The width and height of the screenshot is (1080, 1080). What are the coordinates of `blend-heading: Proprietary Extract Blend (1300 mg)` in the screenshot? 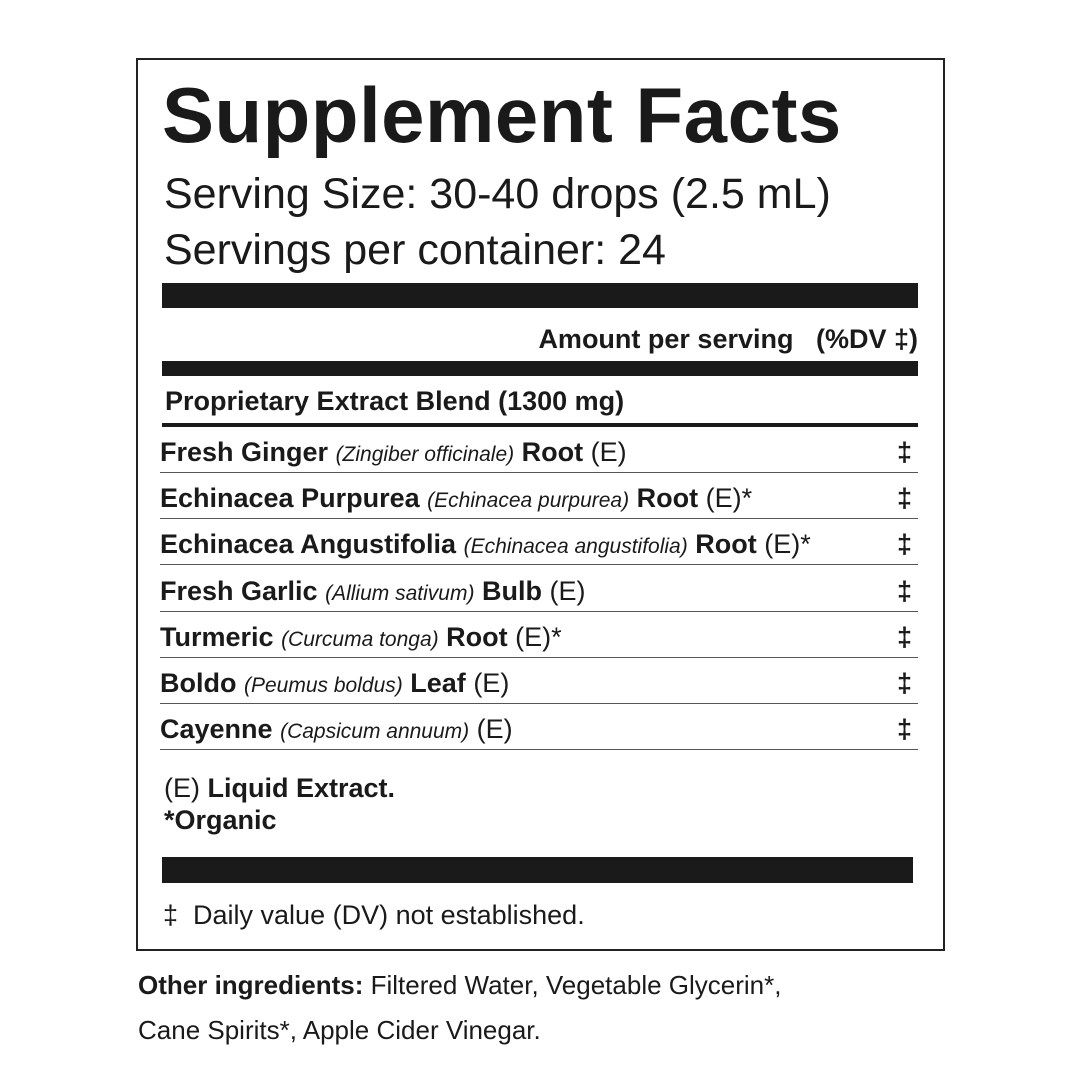 It's located at (395, 401).